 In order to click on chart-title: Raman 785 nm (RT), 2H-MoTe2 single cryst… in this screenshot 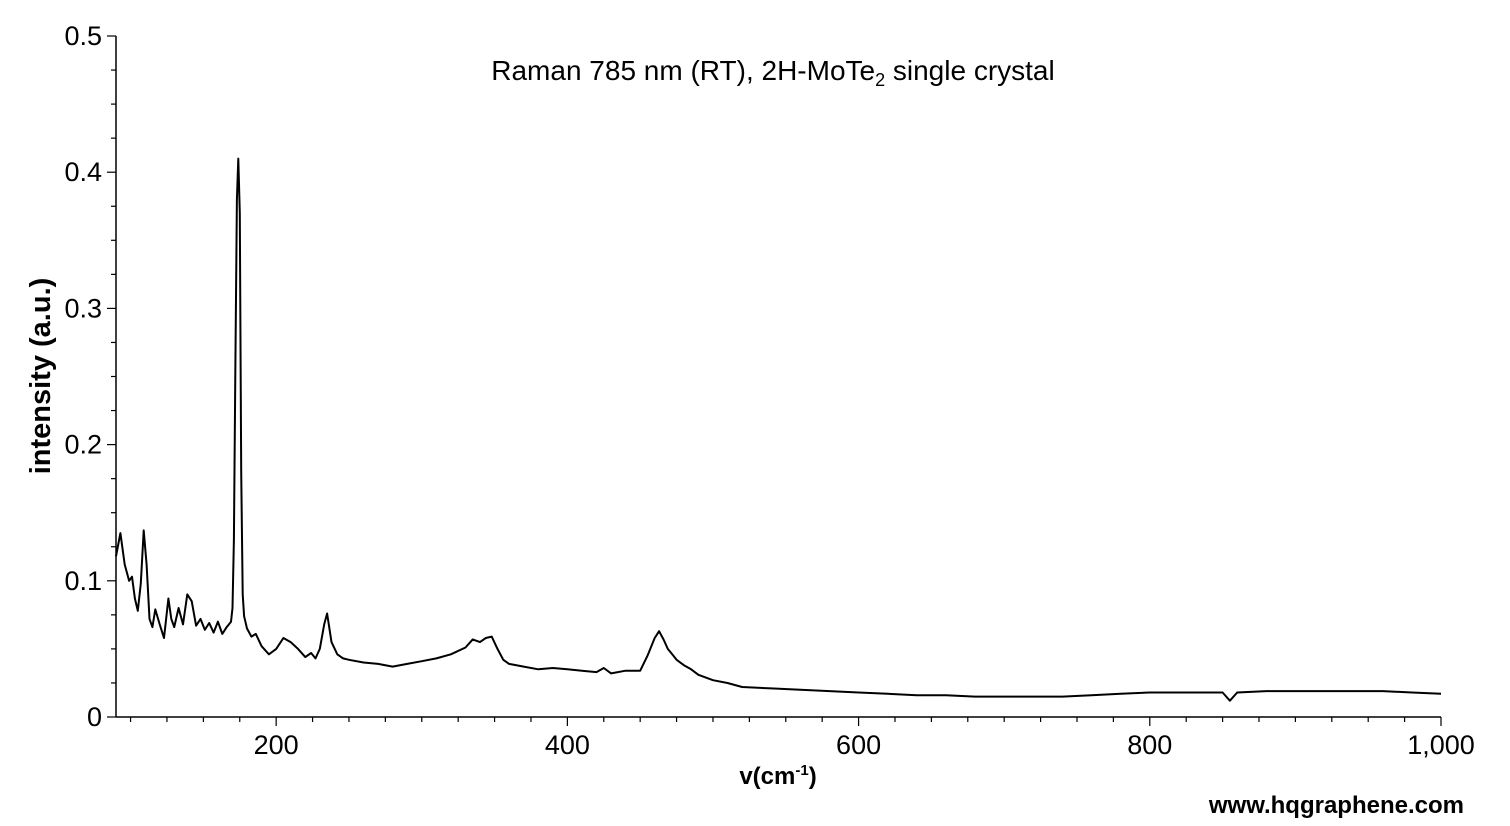, I will do `click(772, 72)`.